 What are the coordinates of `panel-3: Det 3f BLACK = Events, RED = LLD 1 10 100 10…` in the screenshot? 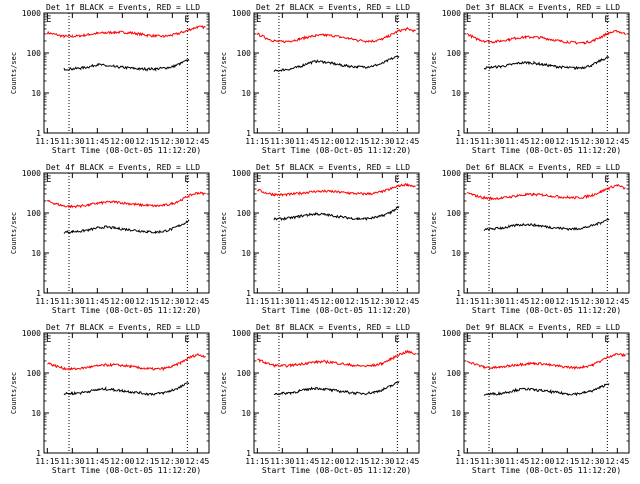 It's located at (530, 79).